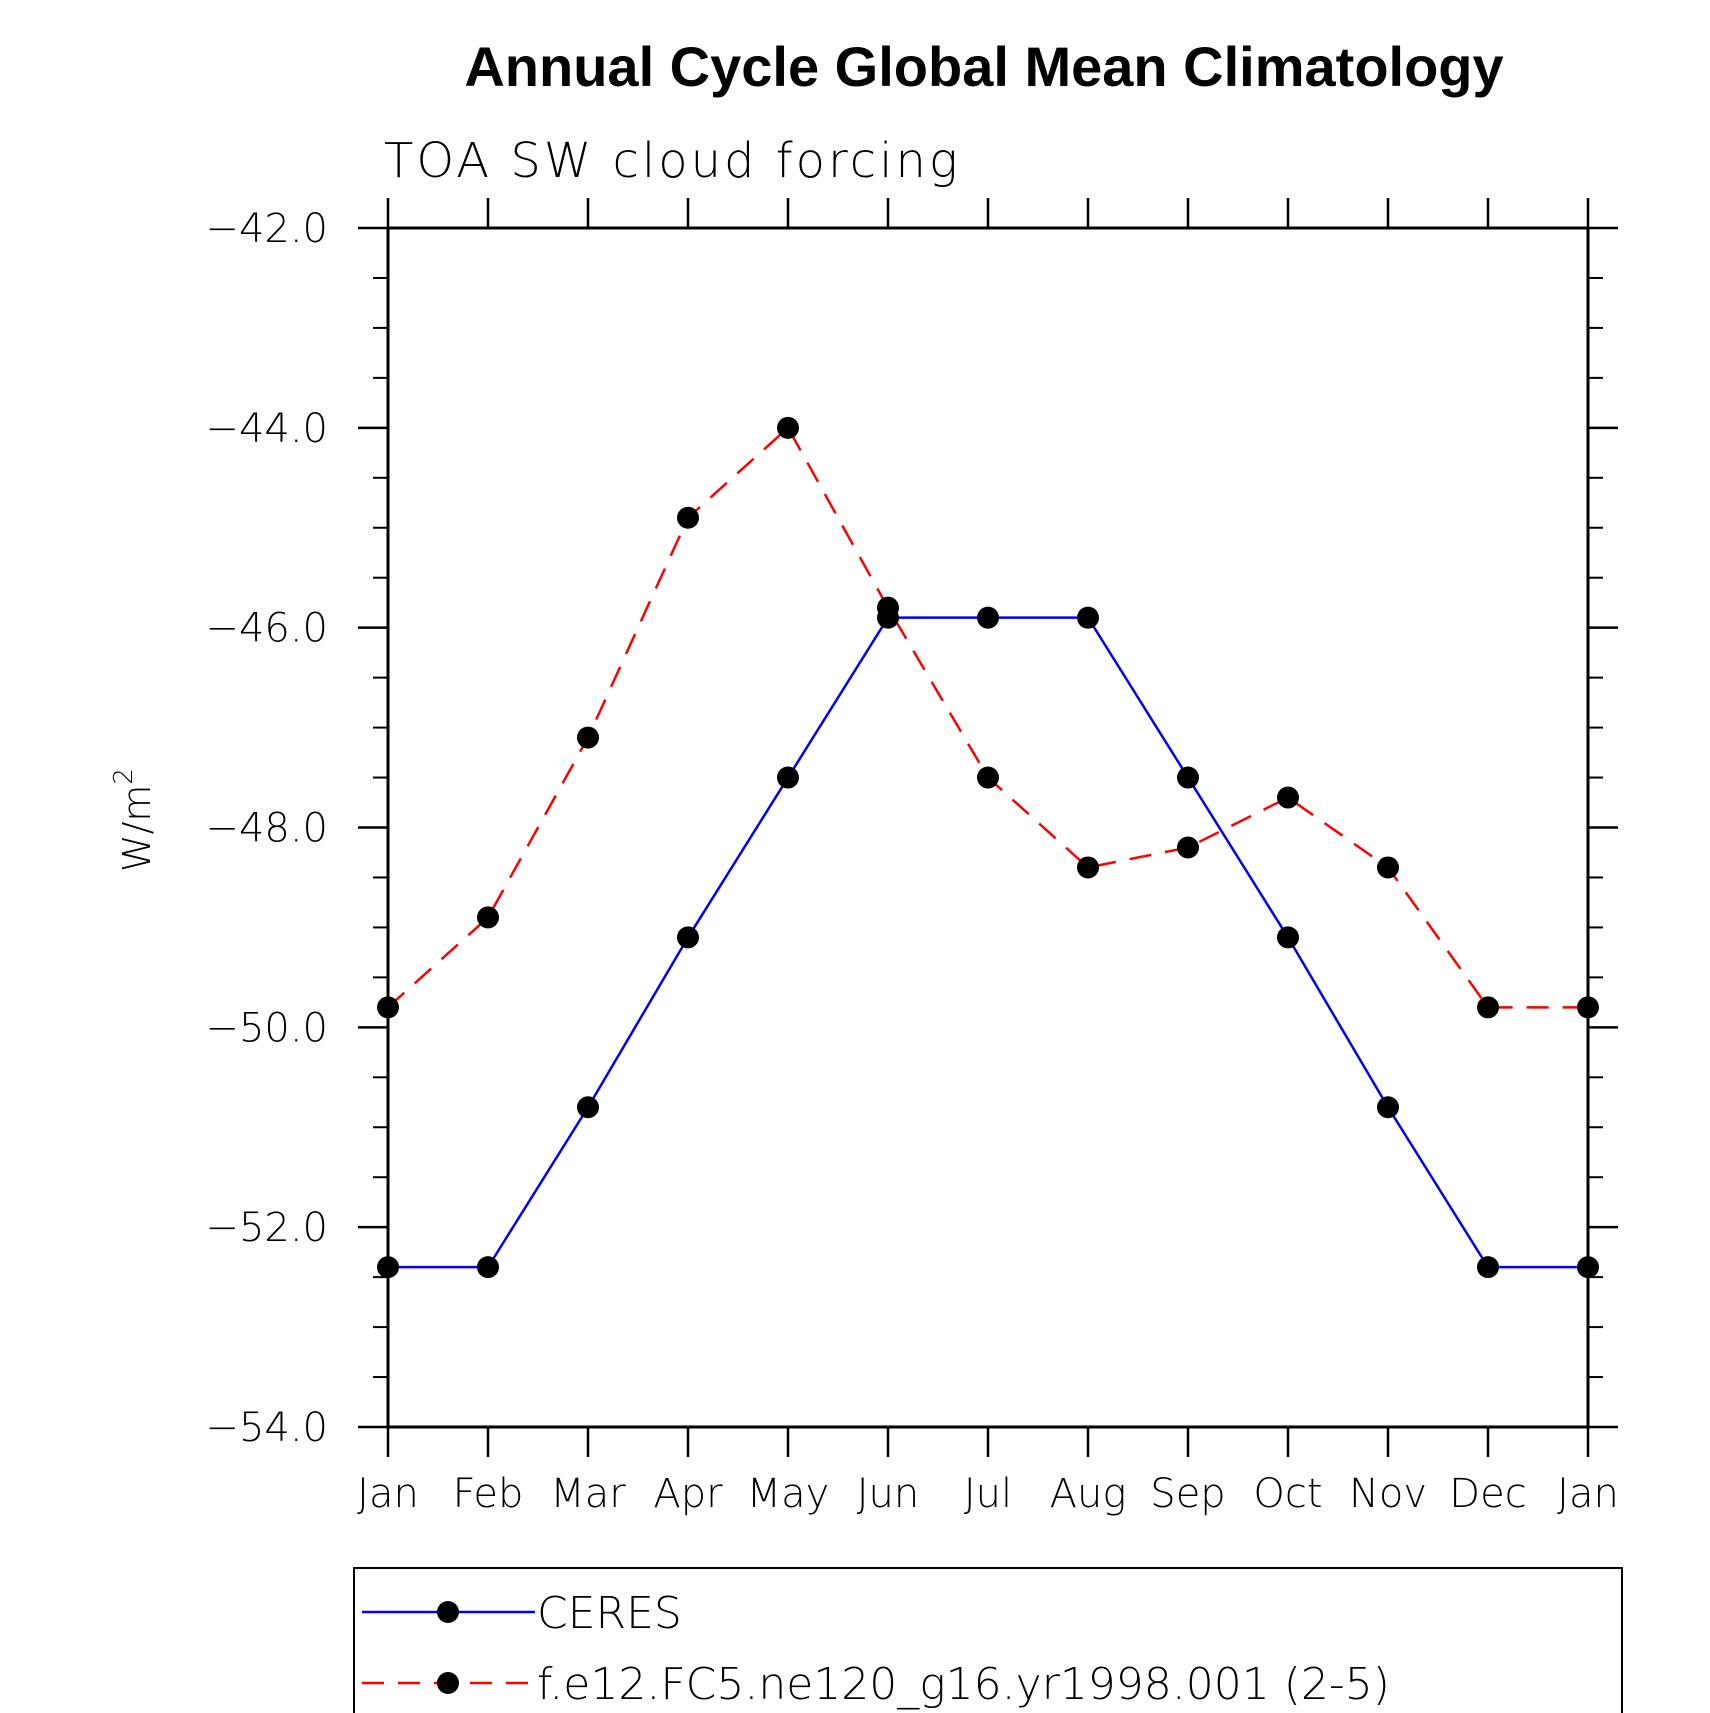 The width and height of the screenshot is (1710, 1713). I want to click on x-tick-label: Aug, so click(1088, 1494).